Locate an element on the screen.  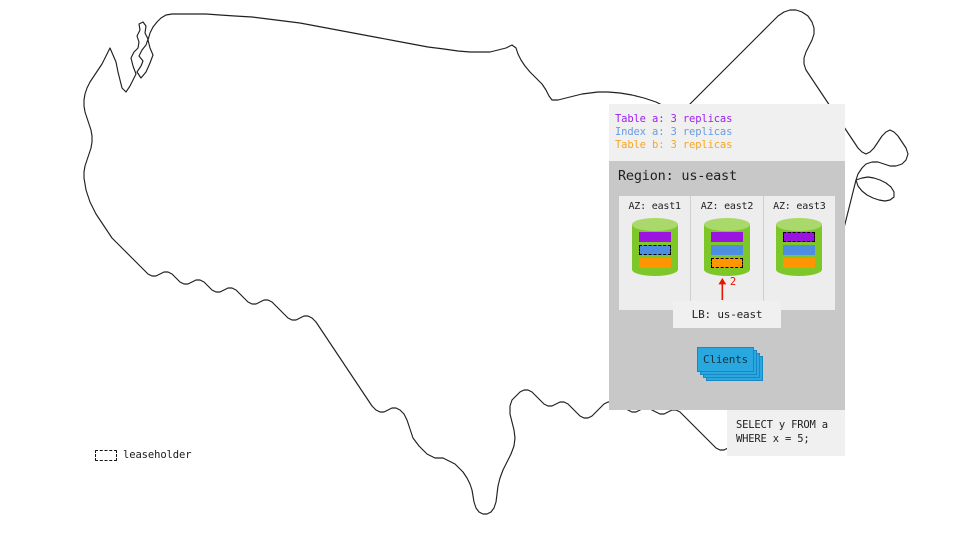
legend-line-table-a: Table a: 3 replicas is located at coordinates (674, 119).